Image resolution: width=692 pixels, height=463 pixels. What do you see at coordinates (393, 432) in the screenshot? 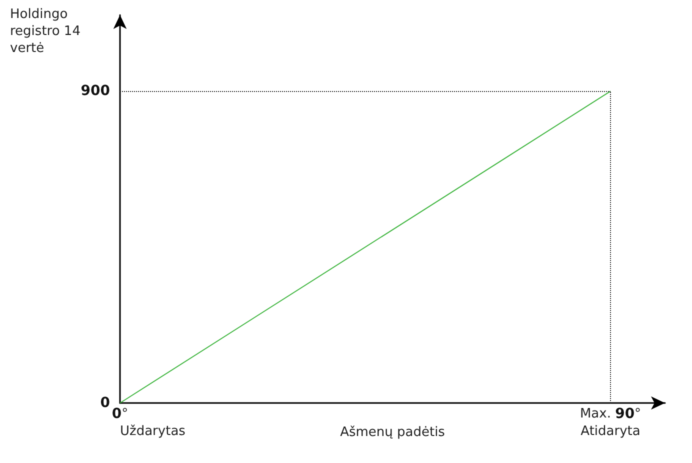
I see `x-axis-title: Ašmenų padėtis` at bounding box center [393, 432].